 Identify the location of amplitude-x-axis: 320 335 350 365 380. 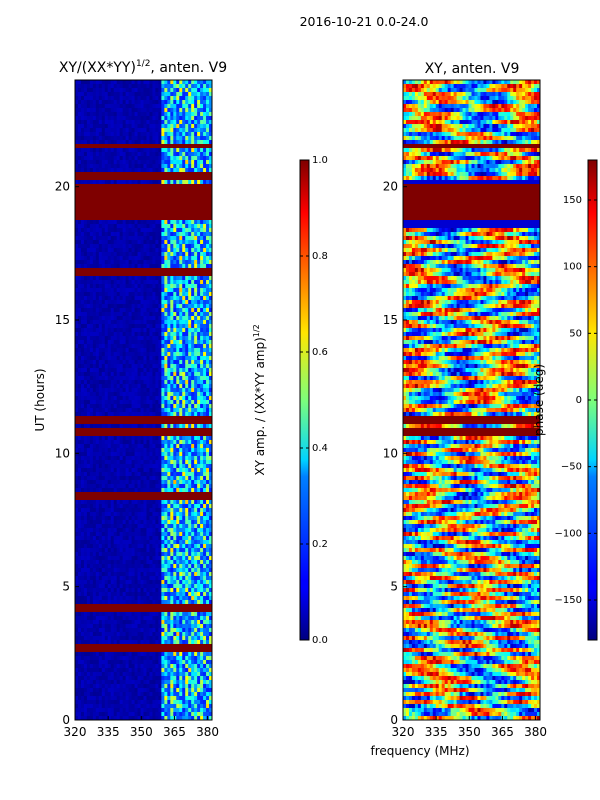
(141, 727).